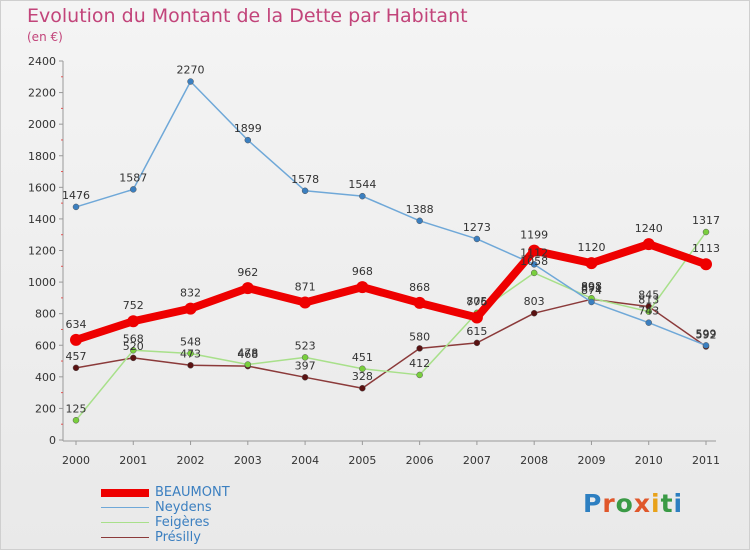 The image size is (750, 550). I want to click on data-label-presilly: 803, so click(534, 301).